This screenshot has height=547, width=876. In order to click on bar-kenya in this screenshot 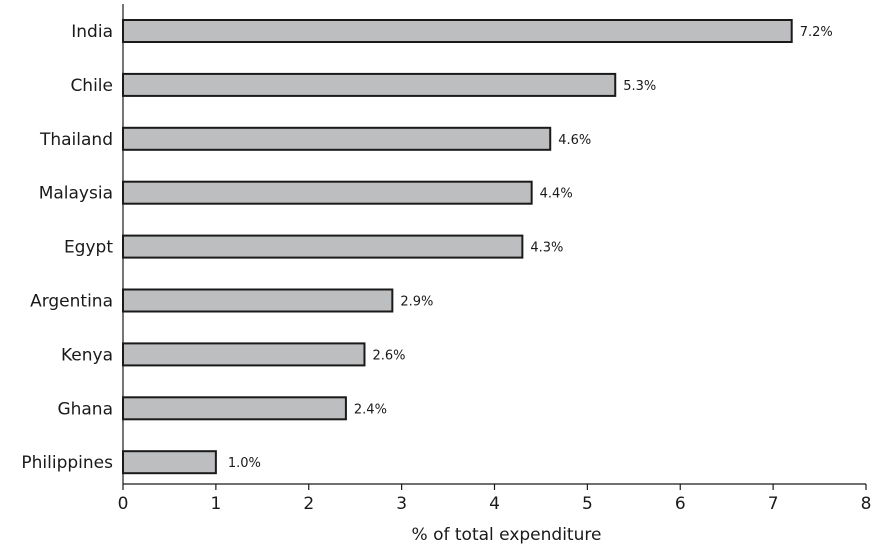, I will do `click(244, 354)`.